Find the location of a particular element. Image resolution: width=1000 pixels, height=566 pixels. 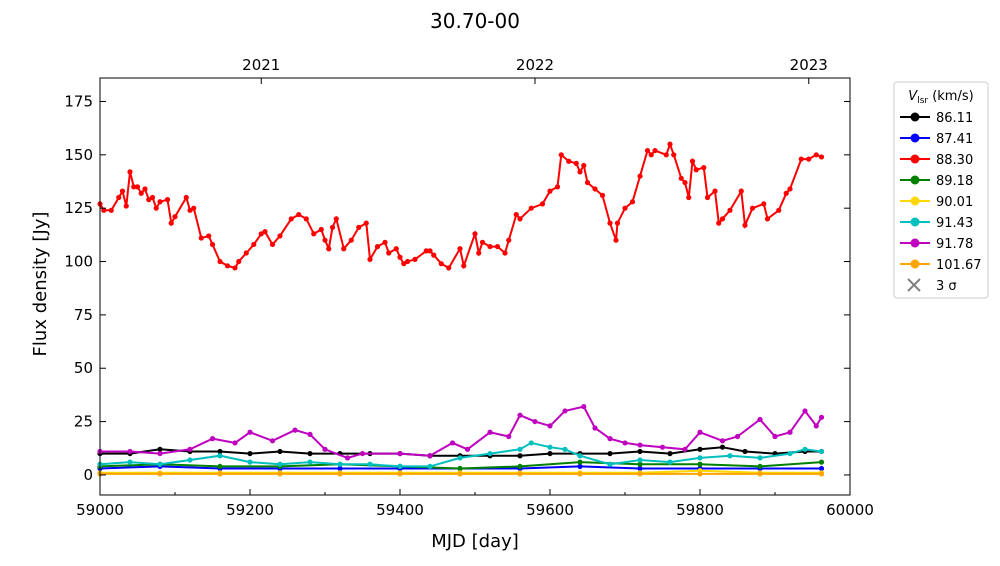

y-tick-label: 125 is located at coordinates (78, 208).